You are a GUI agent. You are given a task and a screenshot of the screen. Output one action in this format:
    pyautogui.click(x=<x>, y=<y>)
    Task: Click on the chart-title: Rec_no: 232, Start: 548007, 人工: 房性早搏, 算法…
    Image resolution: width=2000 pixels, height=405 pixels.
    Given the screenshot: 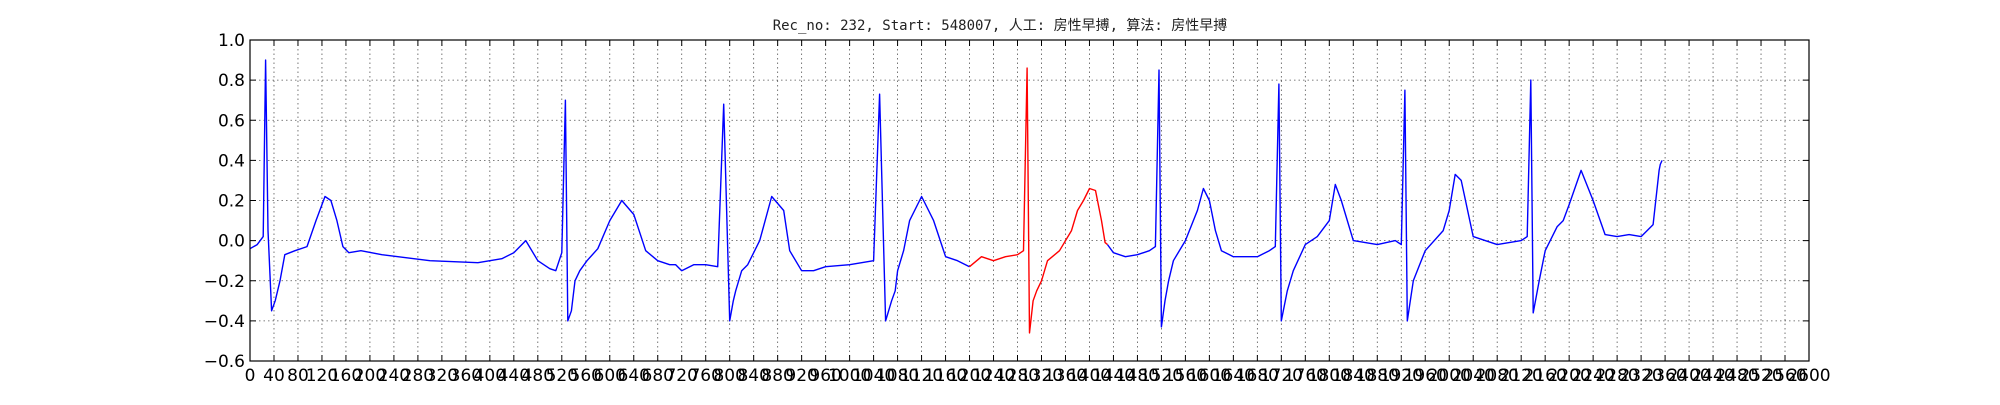 What is the action you would take?
    pyautogui.click(x=1000, y=25)
    